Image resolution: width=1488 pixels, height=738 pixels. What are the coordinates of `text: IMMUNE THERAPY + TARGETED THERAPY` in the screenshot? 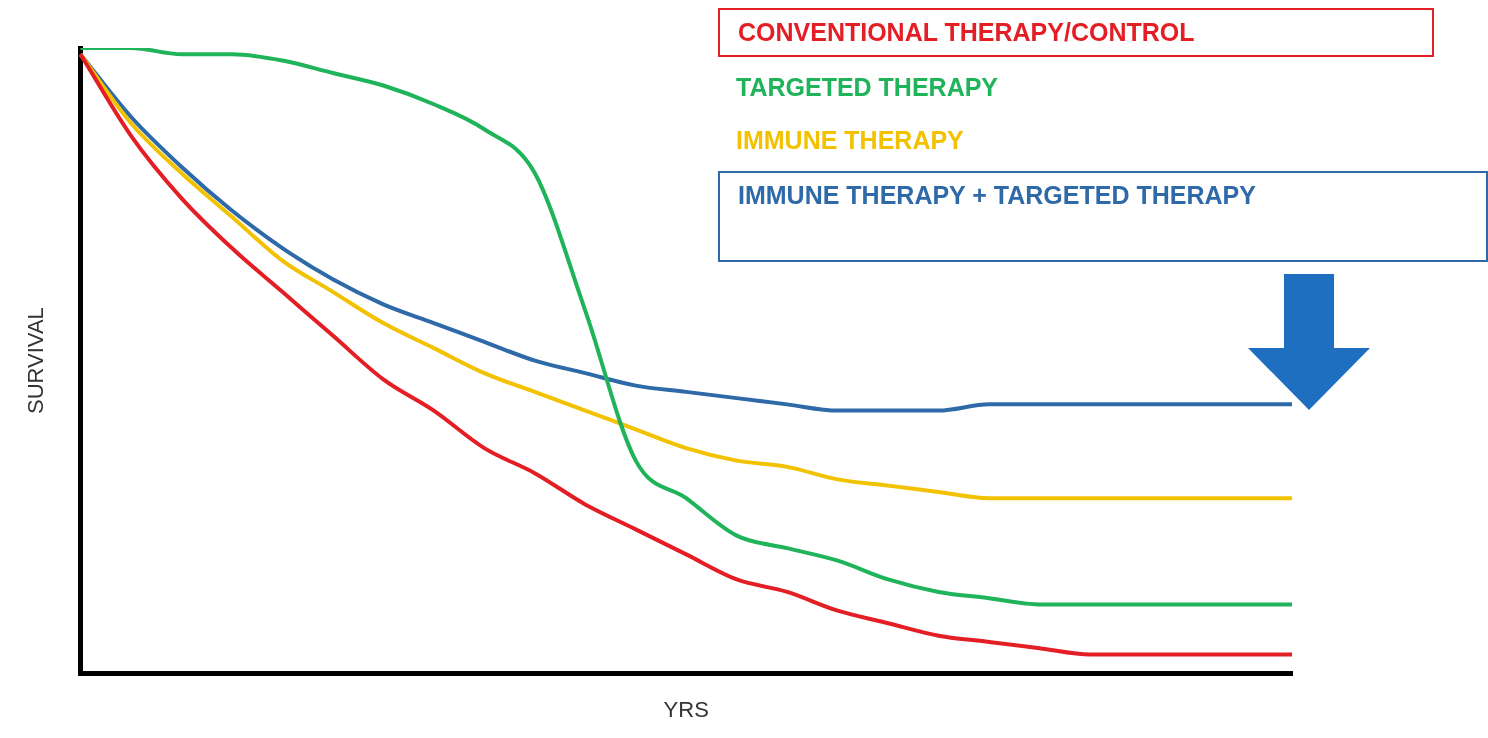 It's located at (1103, 216).